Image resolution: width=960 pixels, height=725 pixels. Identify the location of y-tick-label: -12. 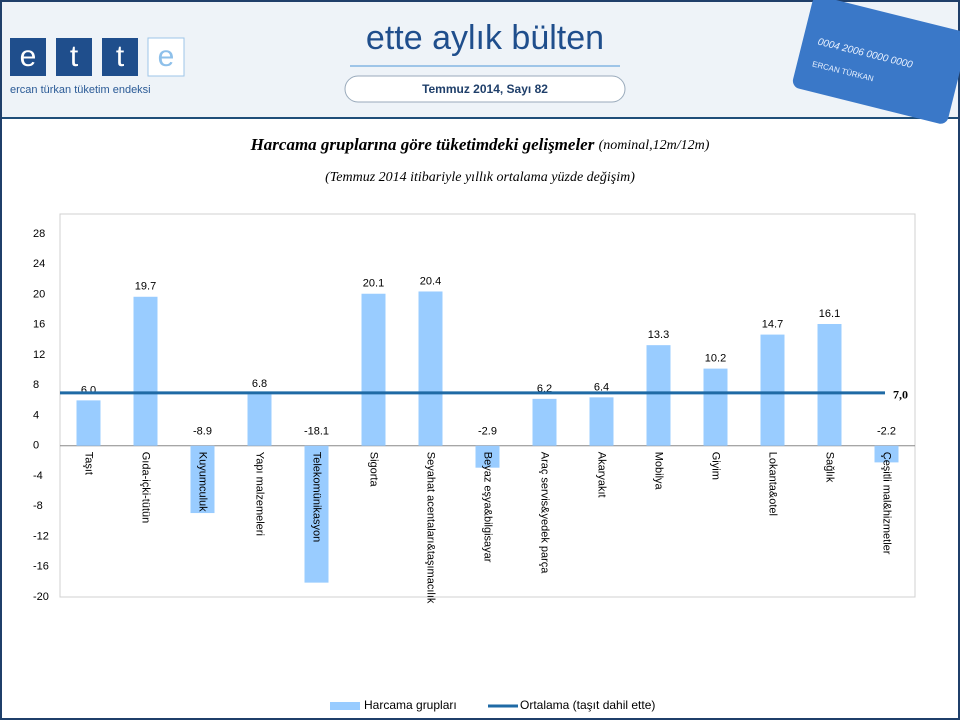
(41, 536).